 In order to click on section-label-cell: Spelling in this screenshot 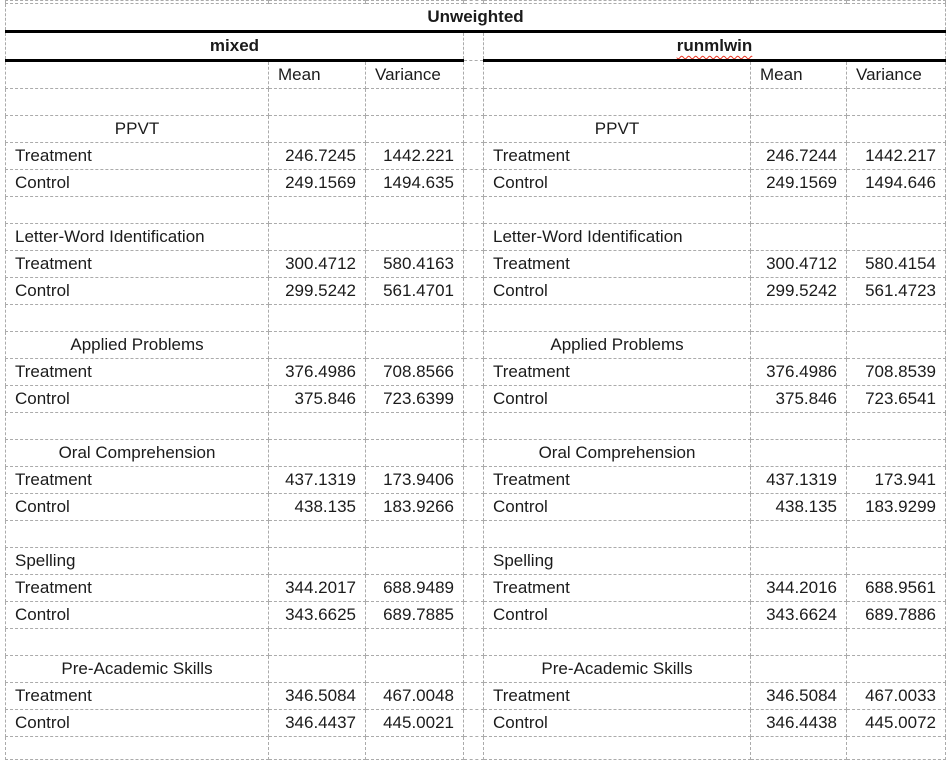, I will do `click(137, 561)`.